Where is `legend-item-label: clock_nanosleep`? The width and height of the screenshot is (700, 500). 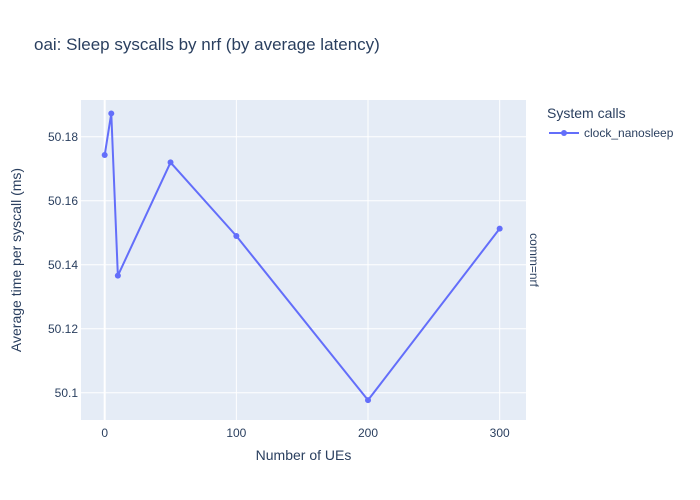
legend-item-label: clock_nanosleep is located at coordinates (629, 133).